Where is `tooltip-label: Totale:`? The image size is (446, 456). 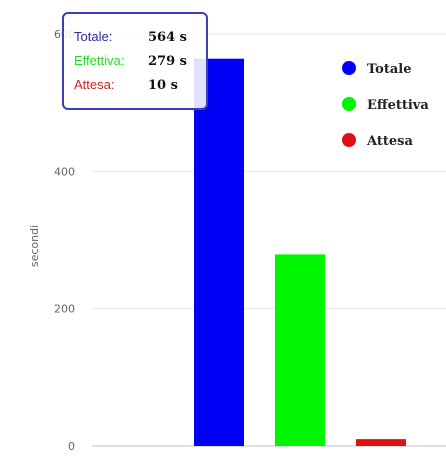
tooltip-label: Totale: is located at coordinates (93, 36).